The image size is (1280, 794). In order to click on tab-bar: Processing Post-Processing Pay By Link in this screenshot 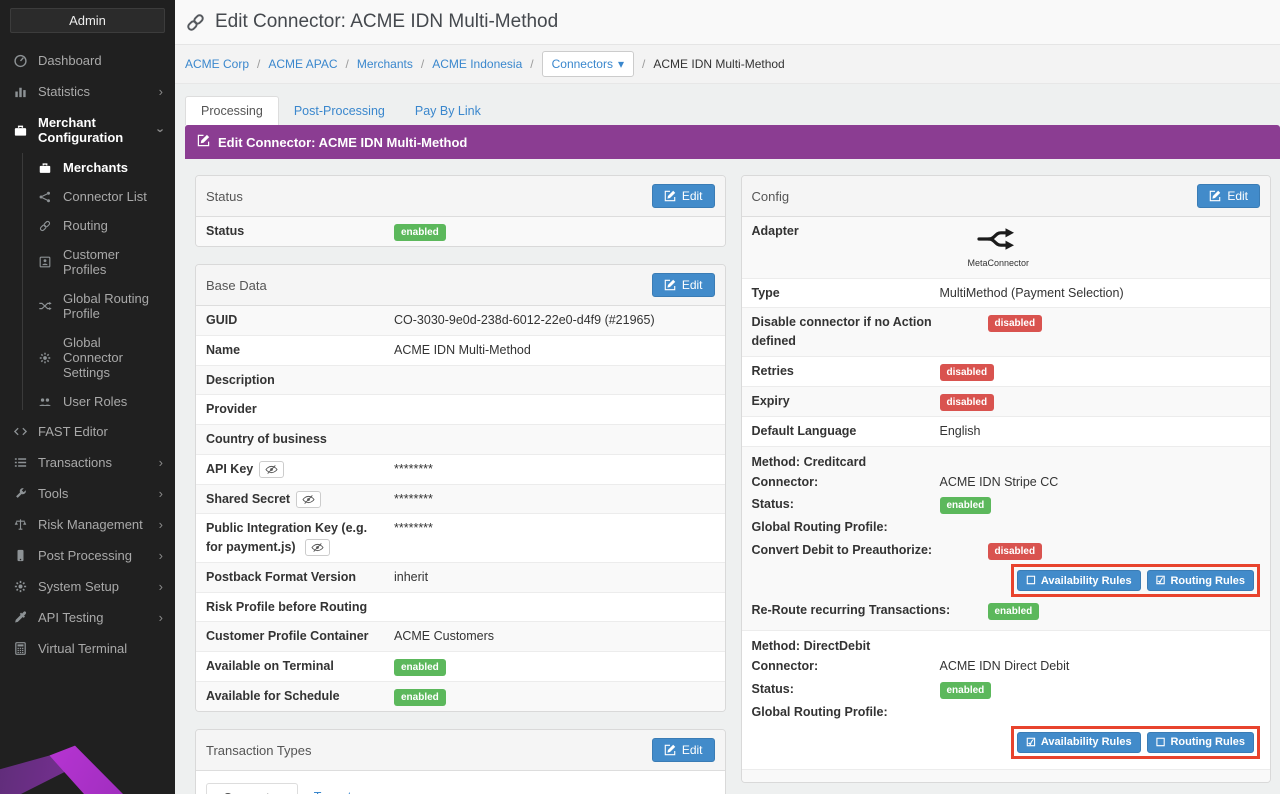, I will do `click(727, 104)`.